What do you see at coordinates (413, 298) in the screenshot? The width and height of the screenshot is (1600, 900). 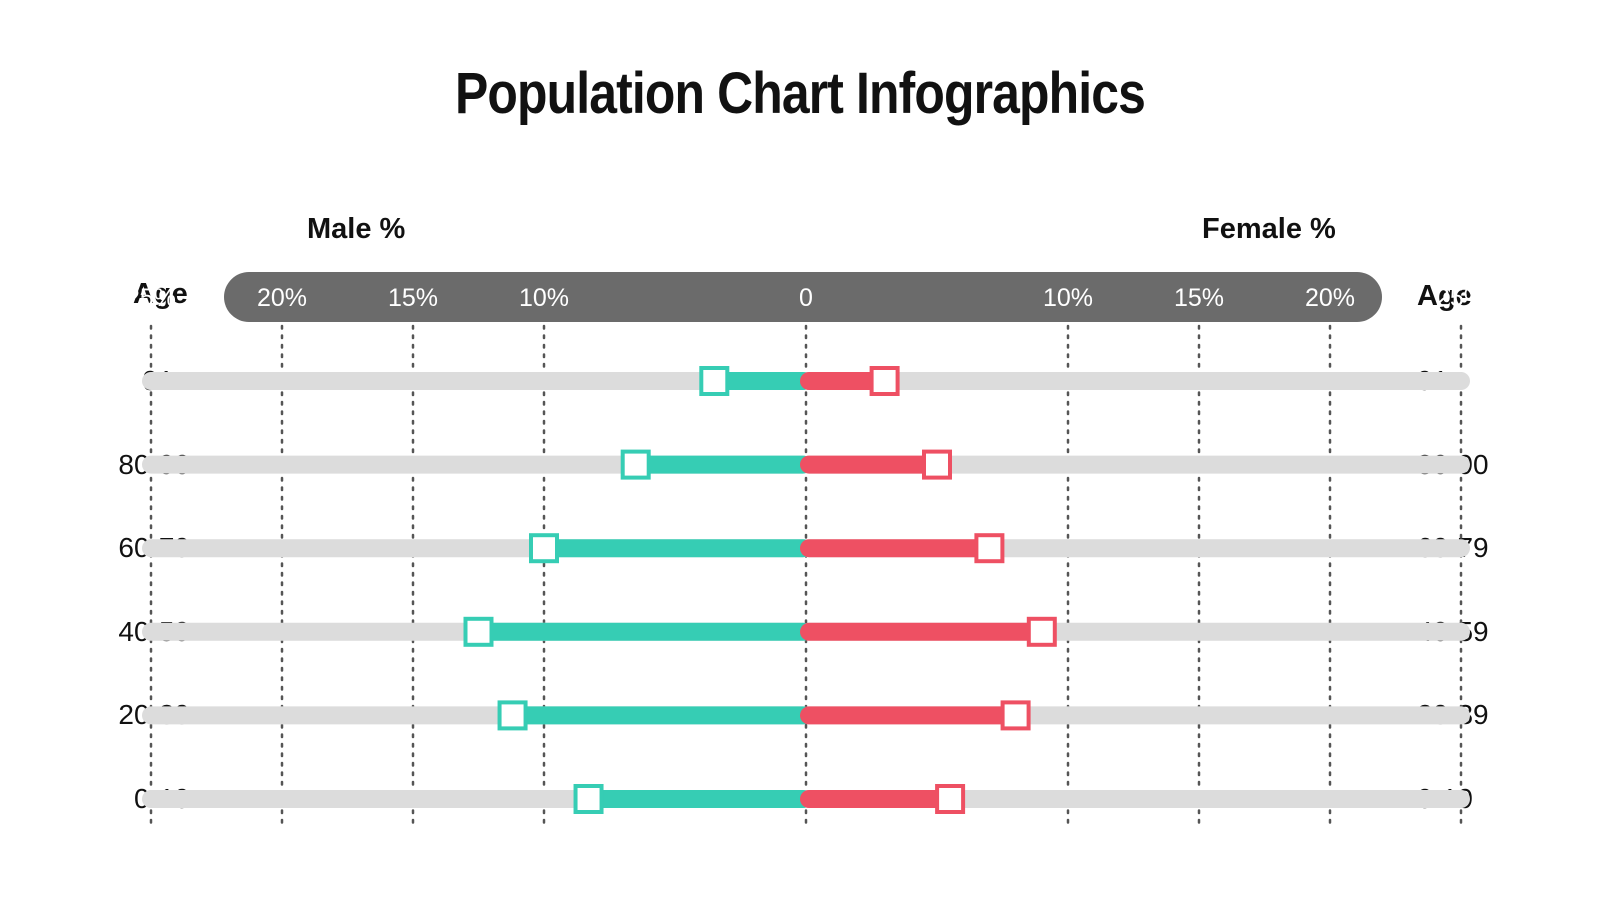 I see `tick-label-male: 15%` at bounding box center [413, 298].